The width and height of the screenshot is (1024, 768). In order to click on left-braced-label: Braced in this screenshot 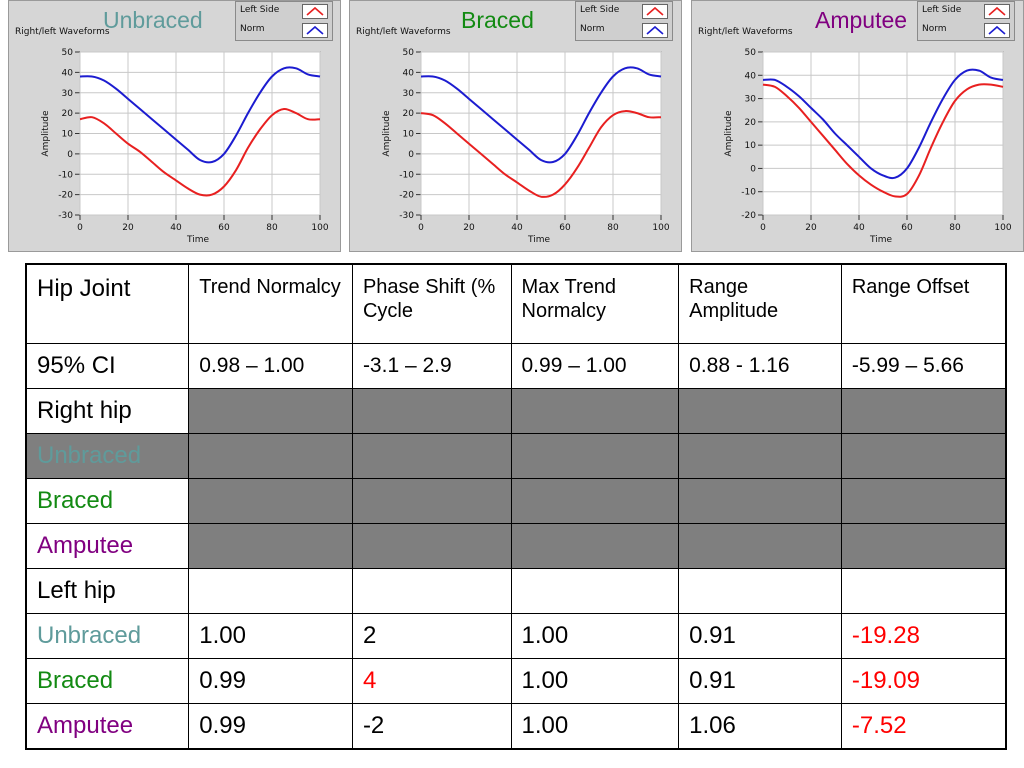, I will do `click(107, 681)`.